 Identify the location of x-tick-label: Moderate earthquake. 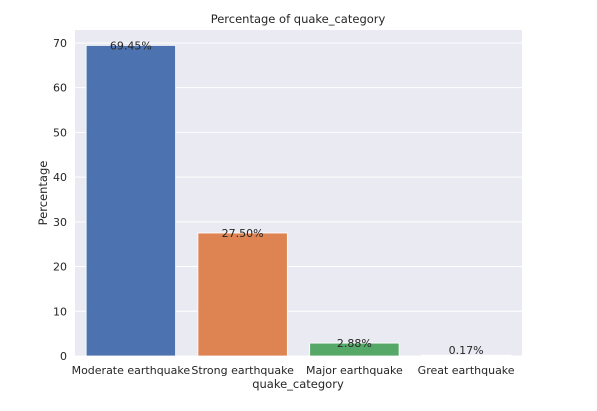
(131, 370).